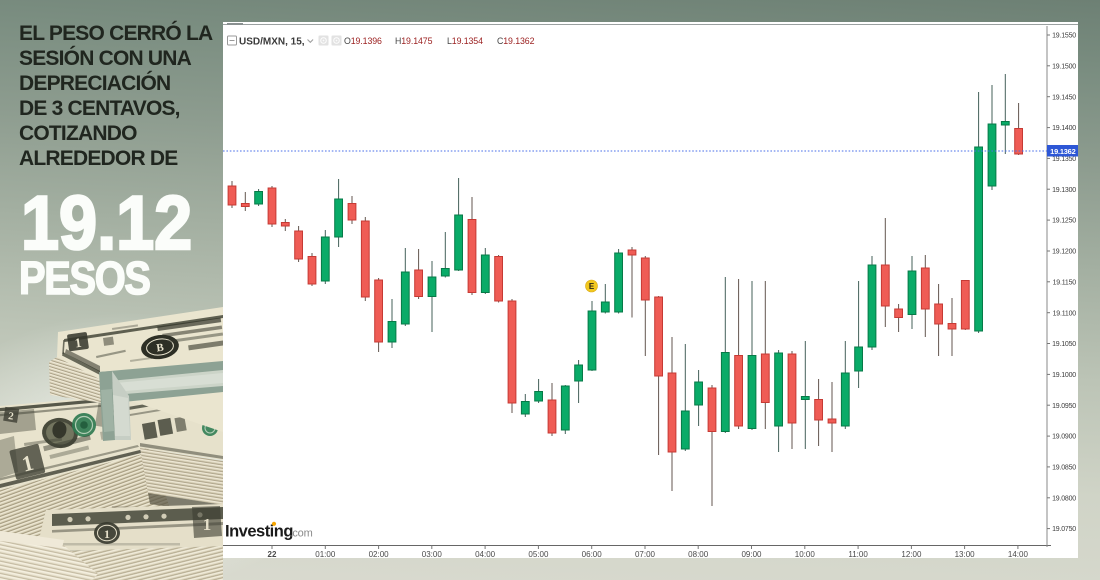  I want to click on svg-text: 19.1100, so click(1065, 313).